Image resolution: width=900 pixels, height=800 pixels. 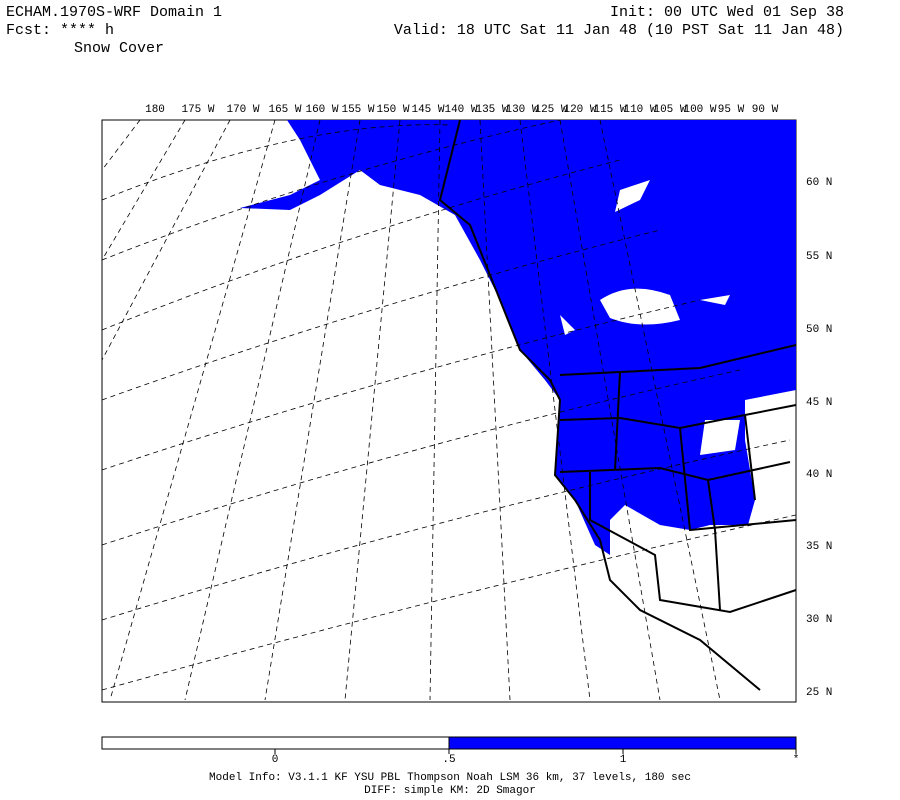 I want to click on lon-label: 105 W, so click(x=669, y=110).